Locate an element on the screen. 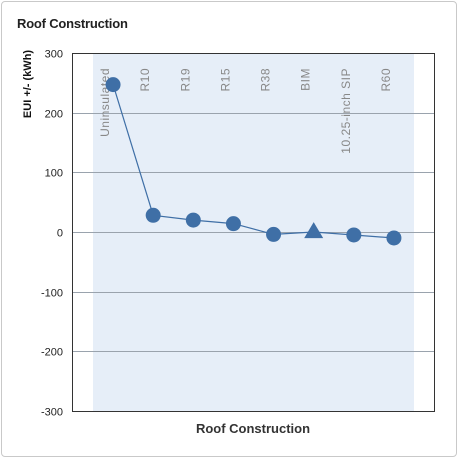 This screenshot has width=460, height=460. category-label: R10 is located at coordinates (145, 80).